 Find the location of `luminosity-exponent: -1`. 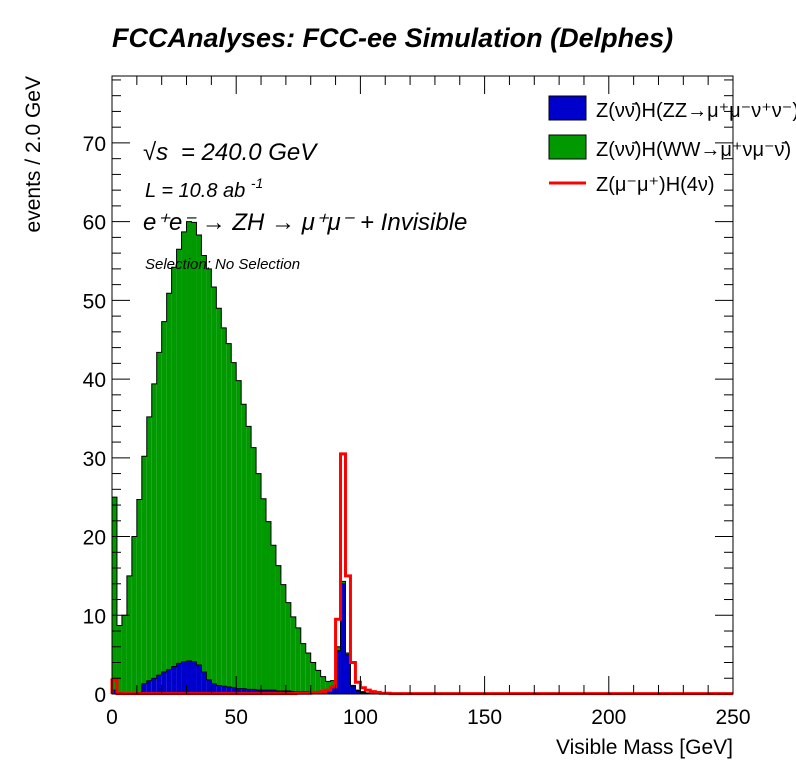

luminosity-exponent: -1 is located at coordinates (257, 183).